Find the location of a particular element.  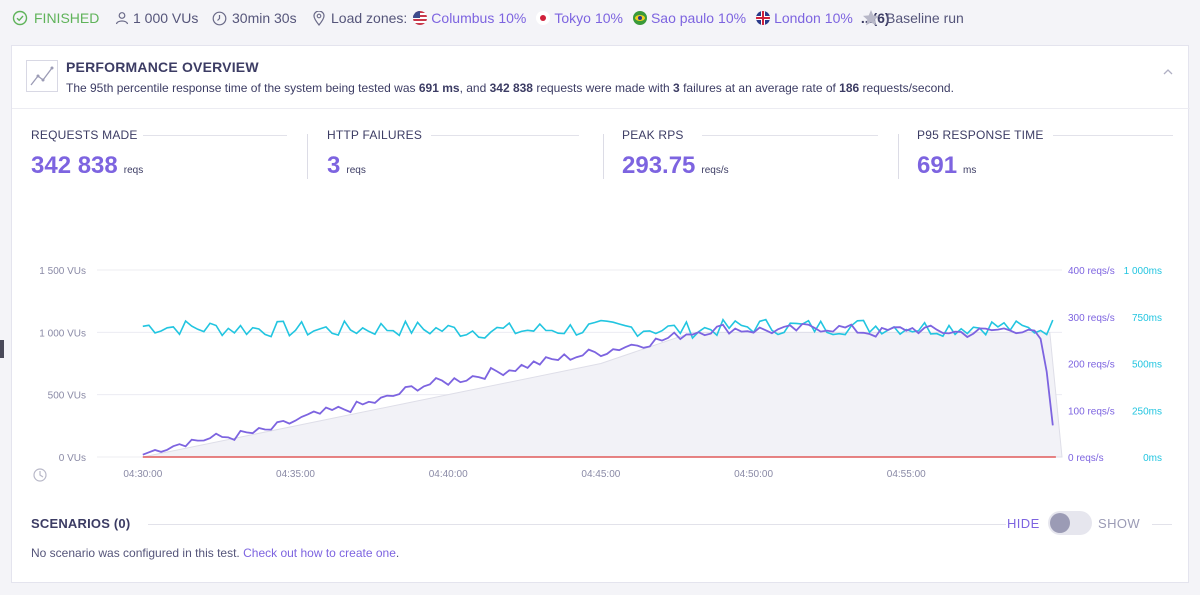

rate-value: 186 is located at coordinates (849, 88).